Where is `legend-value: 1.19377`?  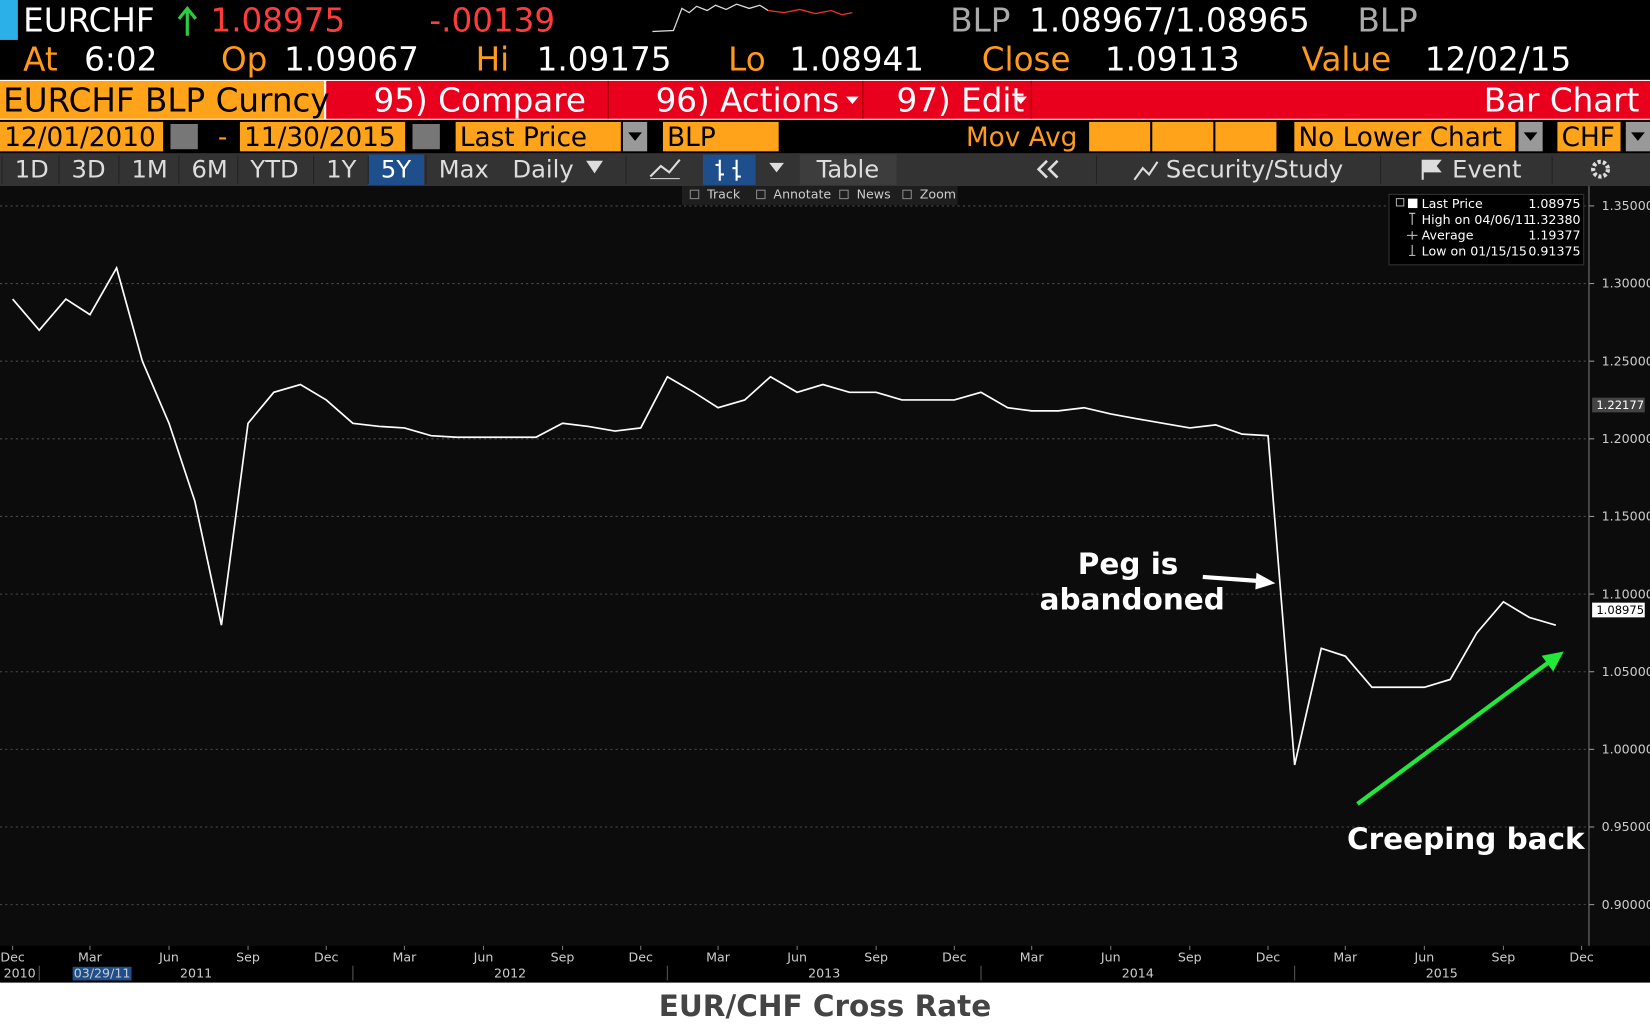
legend-value: 1.19377 is located at coordinates (1554, 235).